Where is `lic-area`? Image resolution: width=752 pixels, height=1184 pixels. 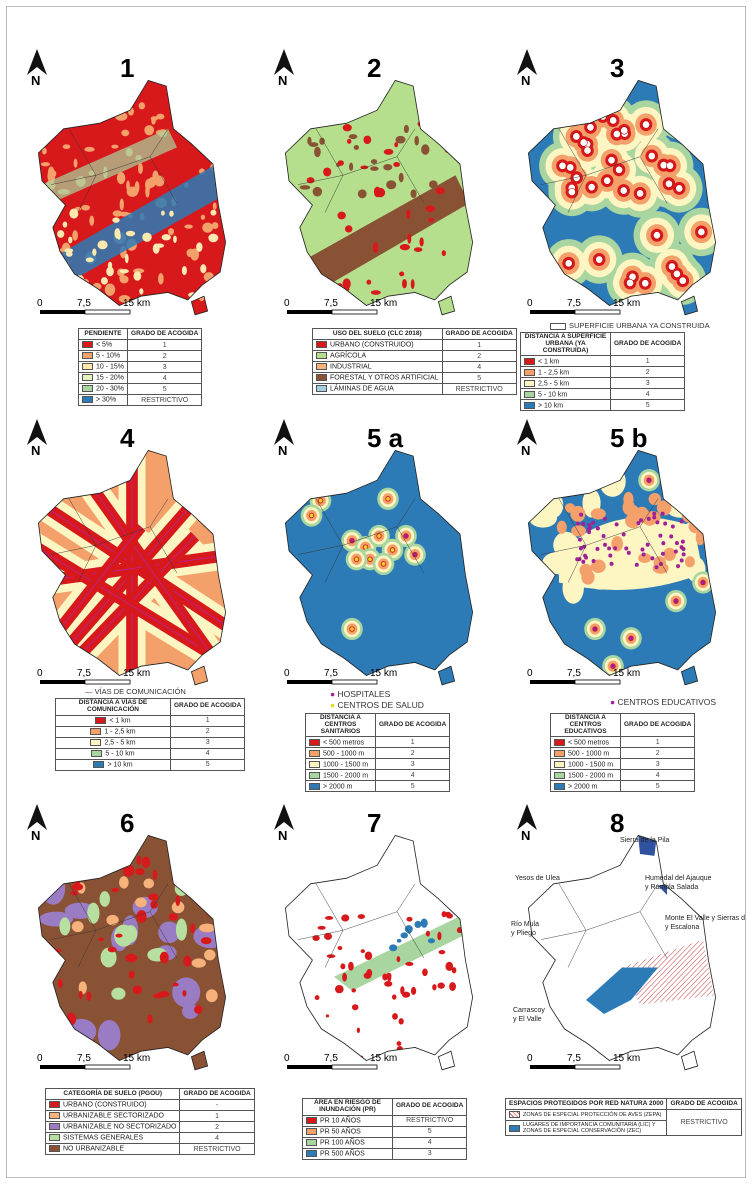 lic-area is located at coordinates (647, 845).